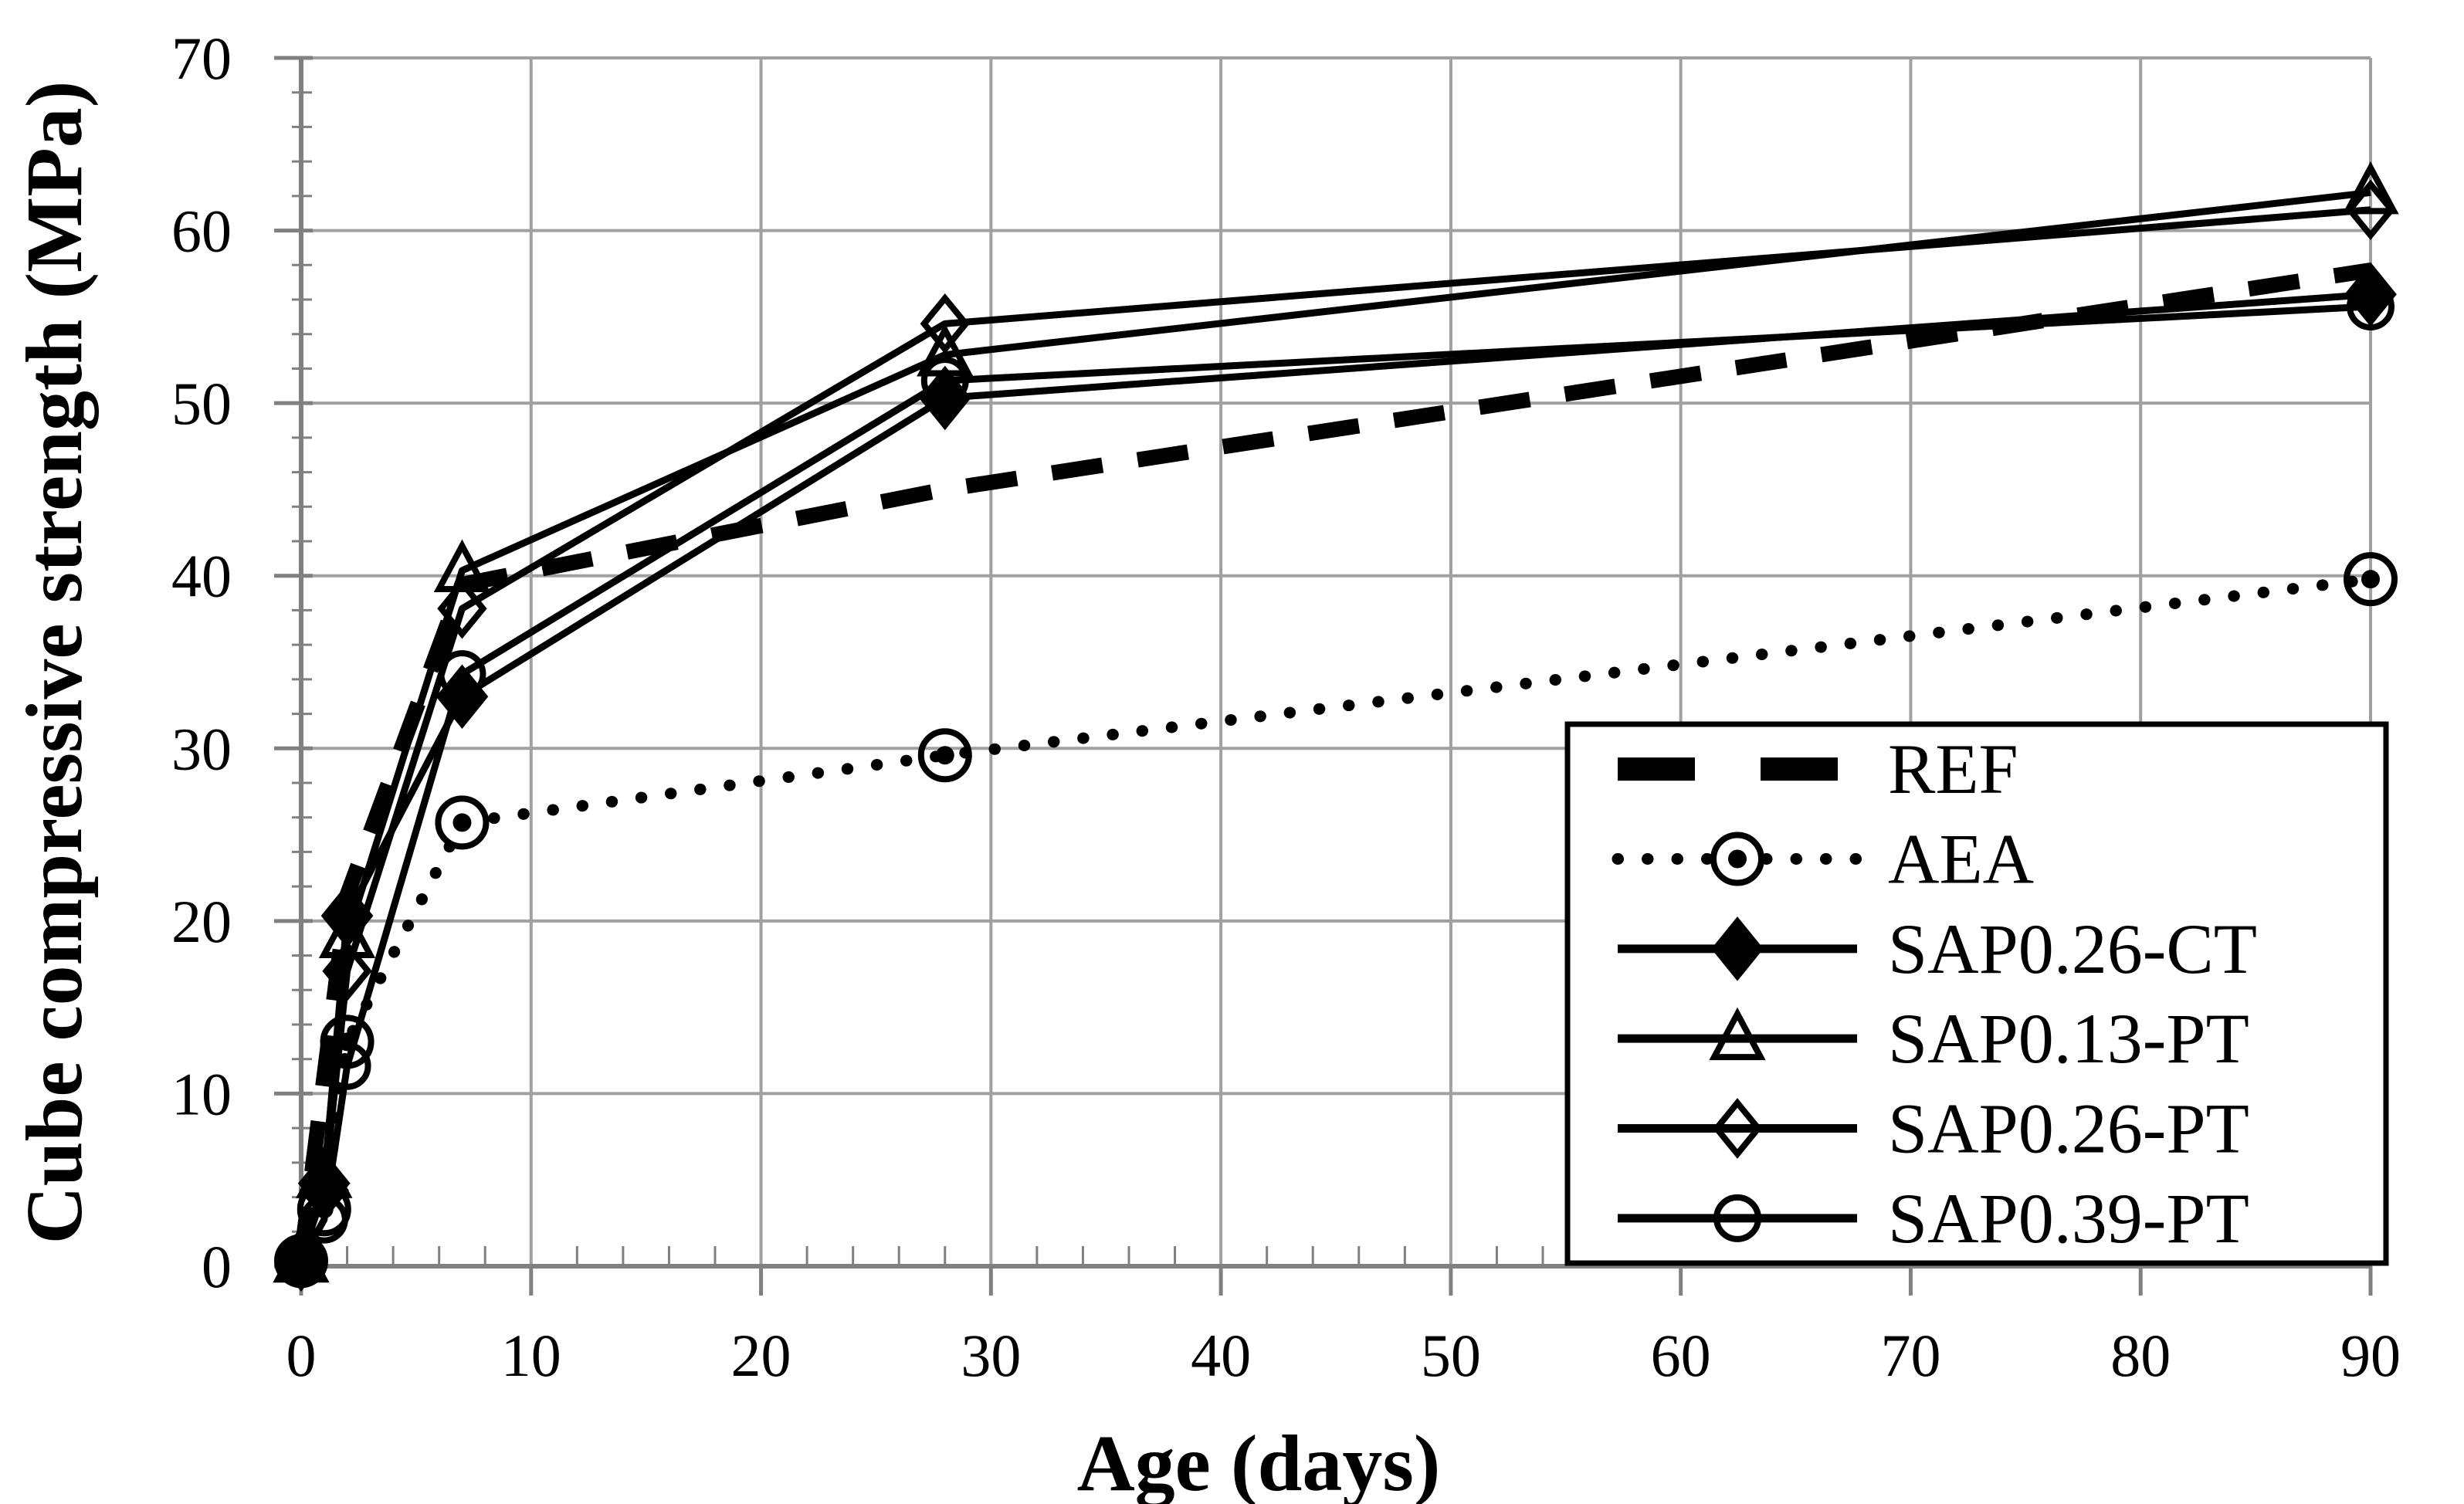 Image resolution: width=2464 pixels, height=1504 pixels. I want to click on x-tick-label: 90, so click(2370, 1355).